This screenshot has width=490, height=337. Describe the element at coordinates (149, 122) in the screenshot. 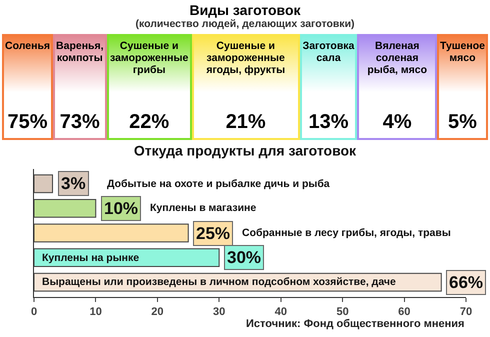

I see `data-label: 22%` at that location.